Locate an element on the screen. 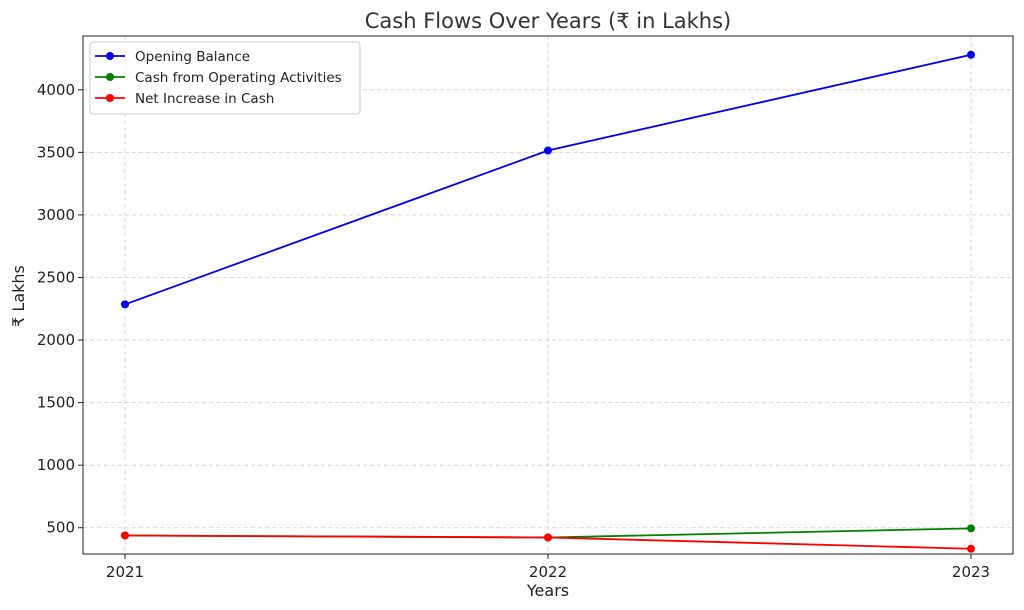  legend-box is located at coordinates (225, 78).